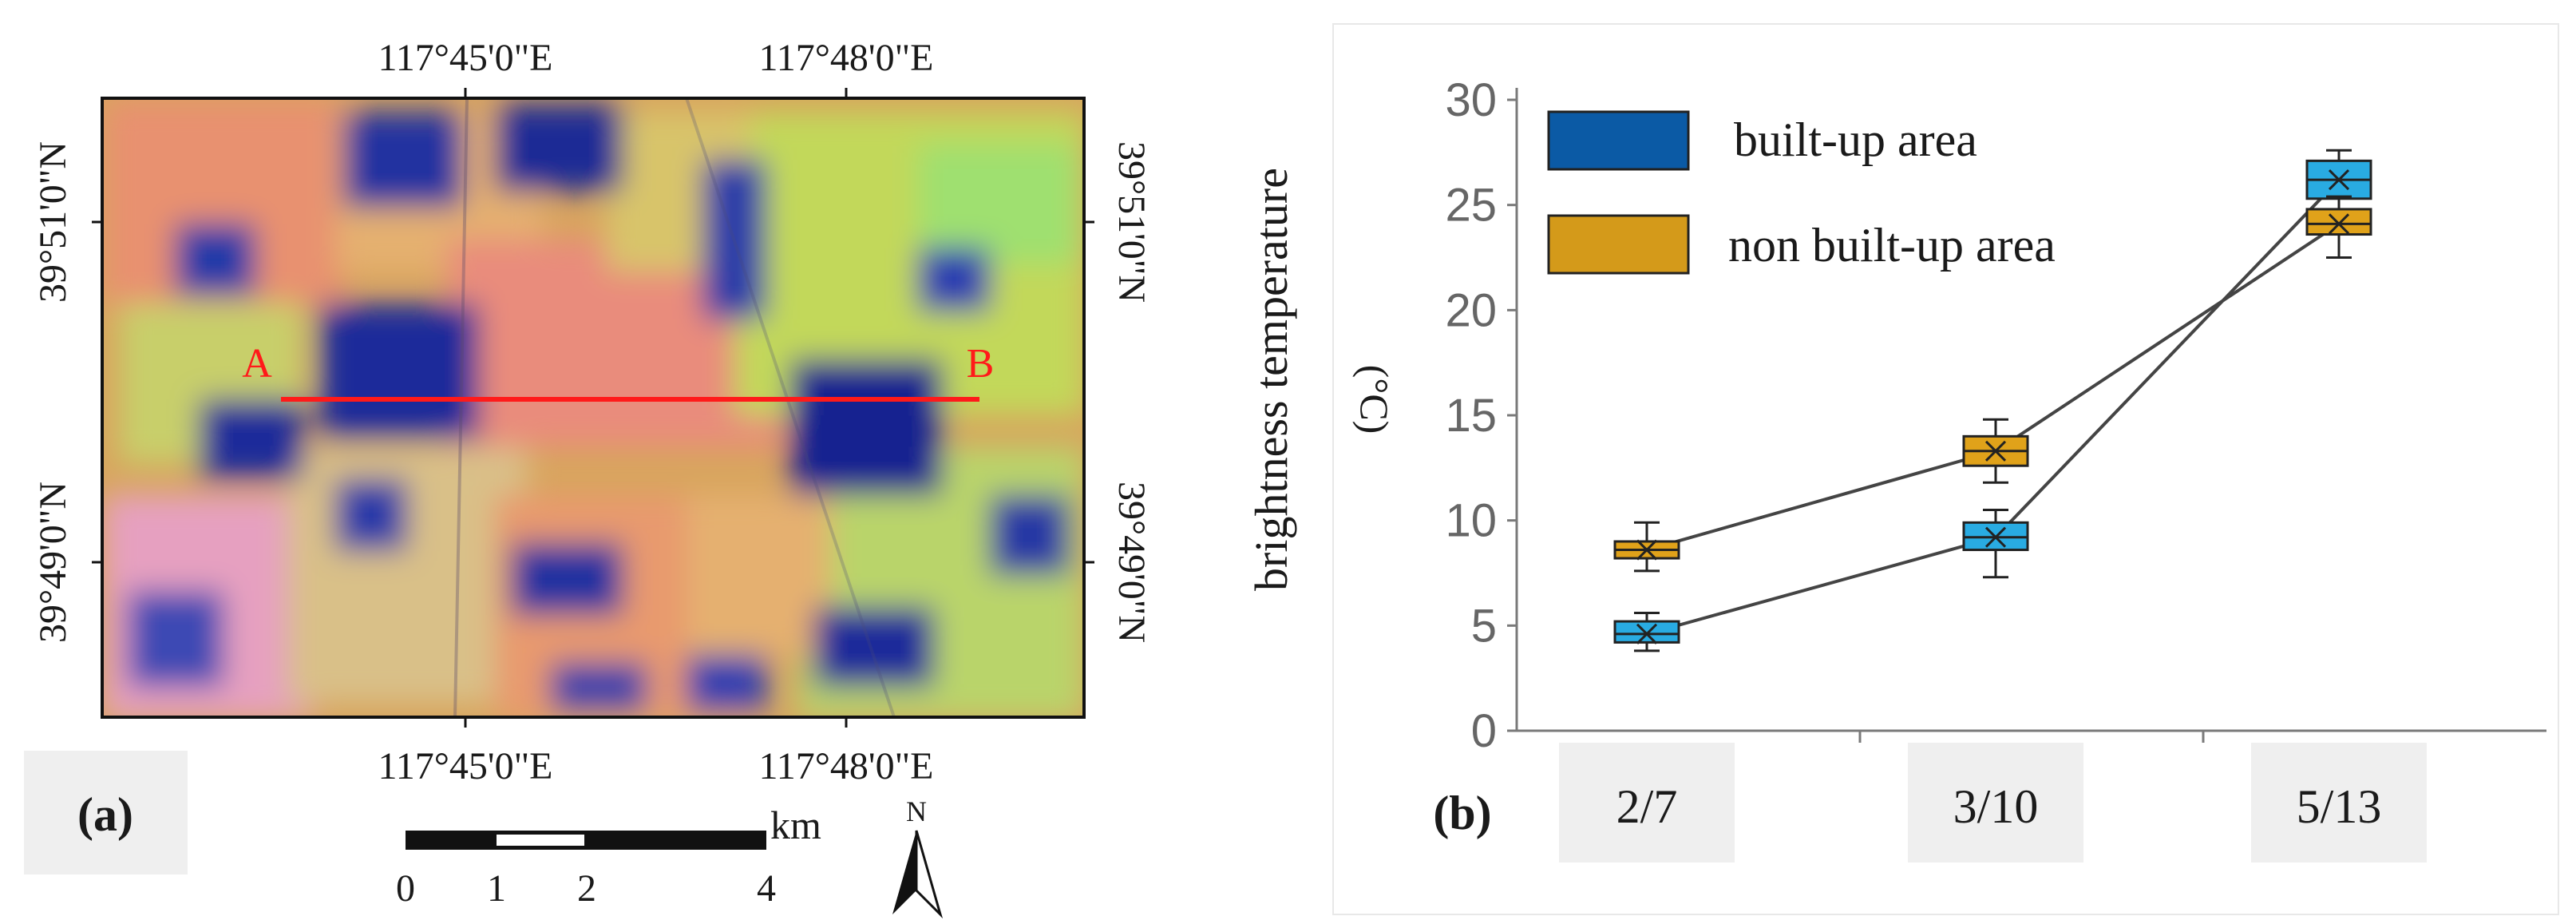 The width and height of the screenshot is (2576, 924). Describe the element at coordinates (1484, 626) in the screenshot. I see `y-tick-label: 5` at that location.